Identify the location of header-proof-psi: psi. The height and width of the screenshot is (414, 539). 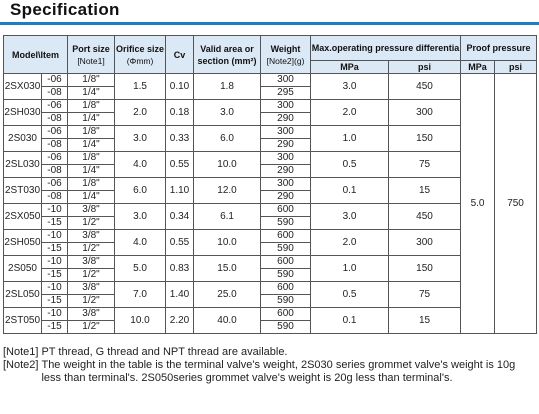
(516, 67).